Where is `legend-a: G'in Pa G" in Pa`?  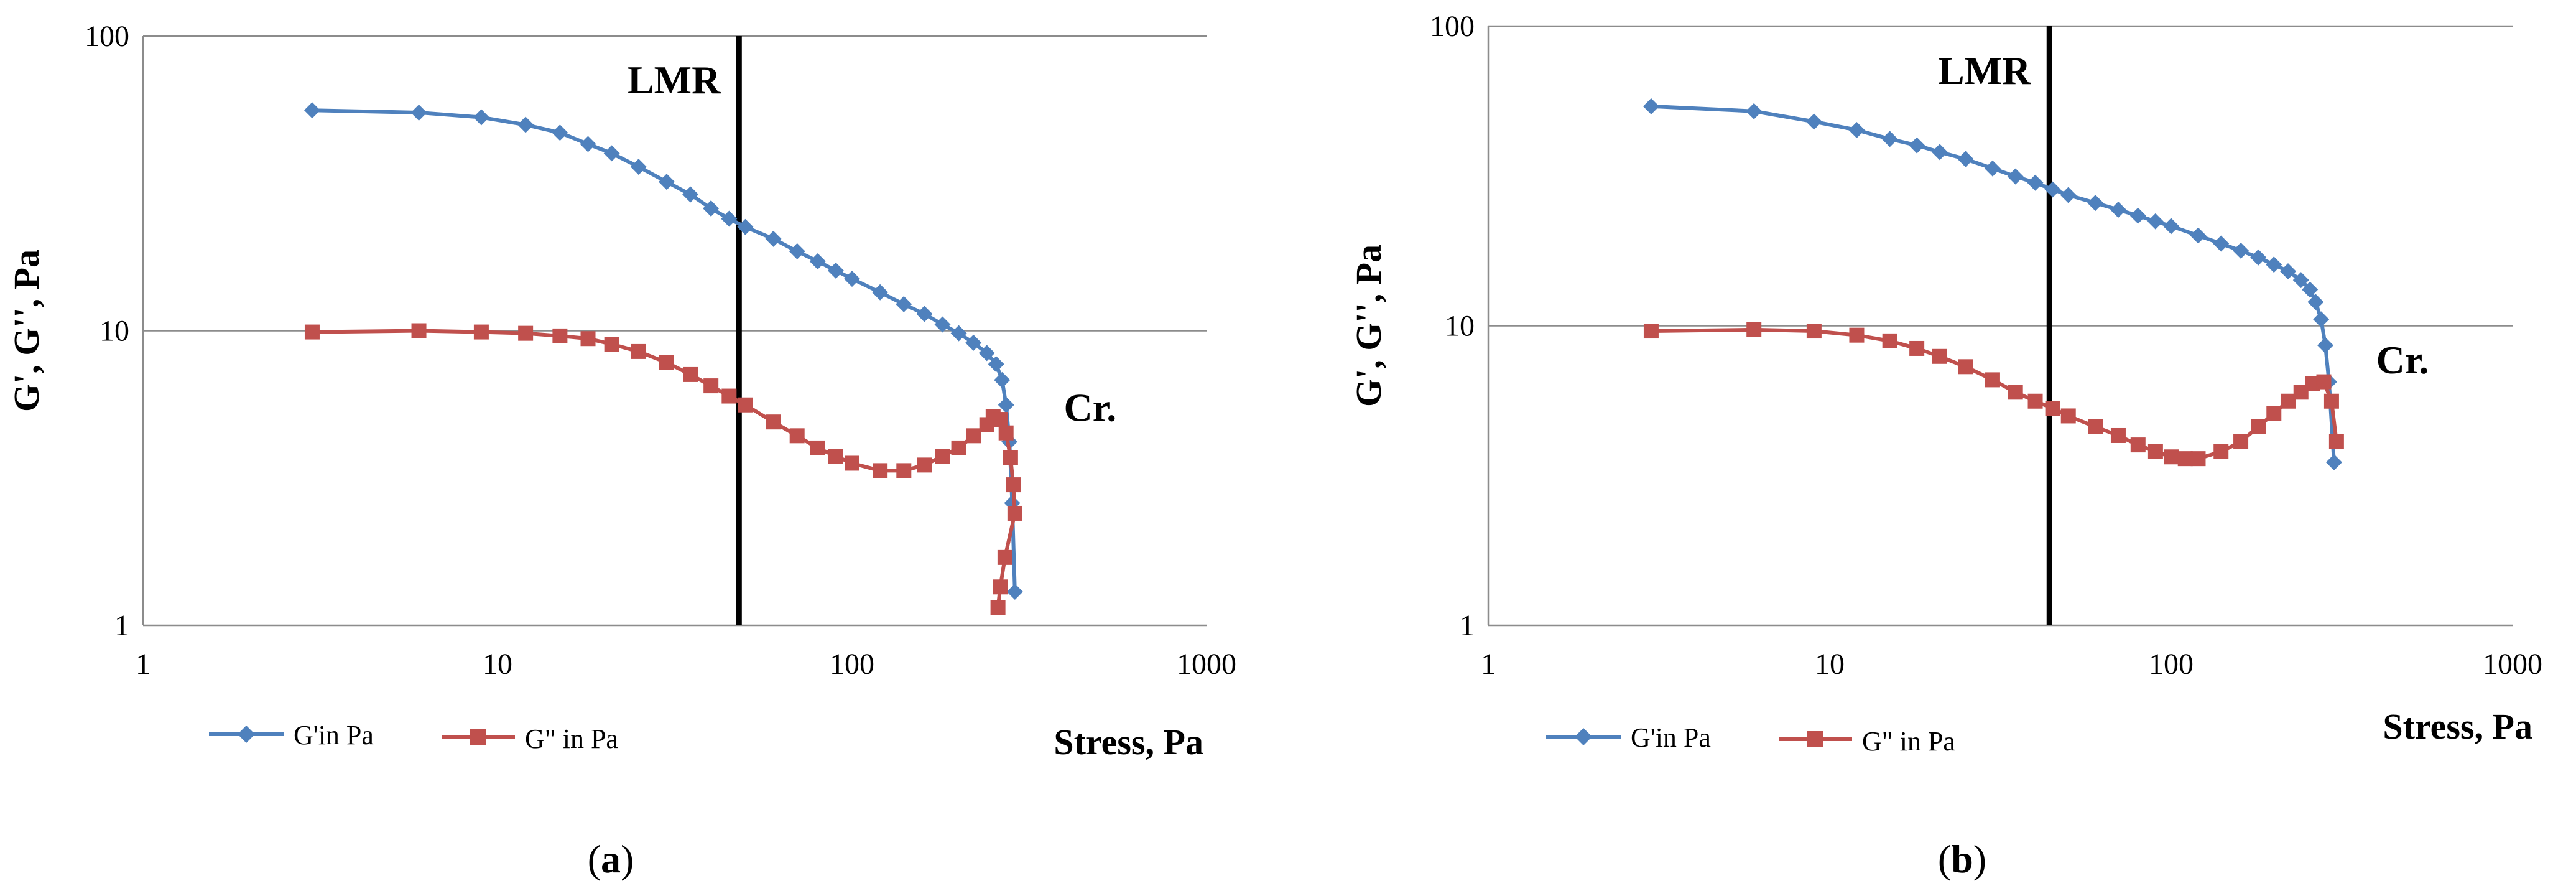
legend-a: G'in Pa G" in Pa is located at coordinates (414, 737).